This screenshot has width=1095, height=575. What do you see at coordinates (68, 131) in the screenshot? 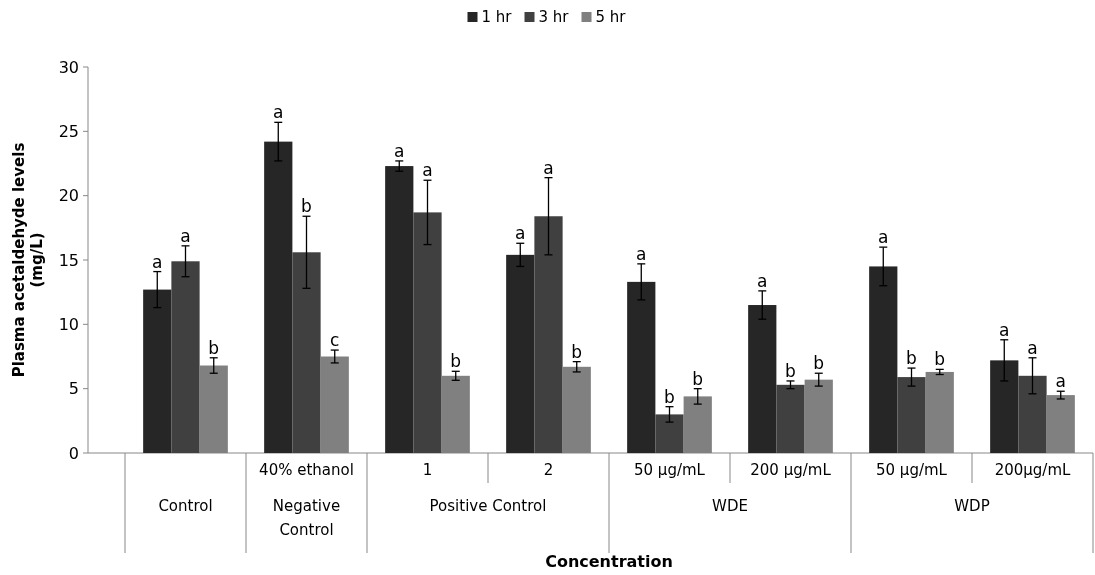
I see `y-tick-label: 25` at bounding box center [68, 131].